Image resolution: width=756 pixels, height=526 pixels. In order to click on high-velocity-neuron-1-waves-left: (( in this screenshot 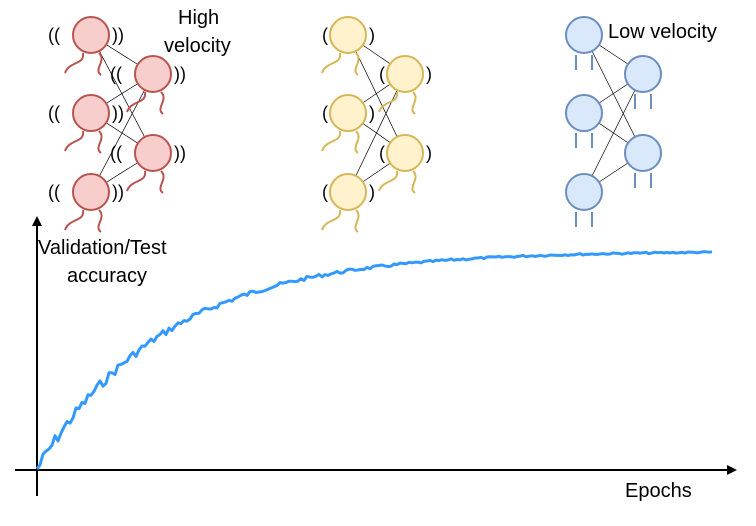, I will do `click(54, 113)`.